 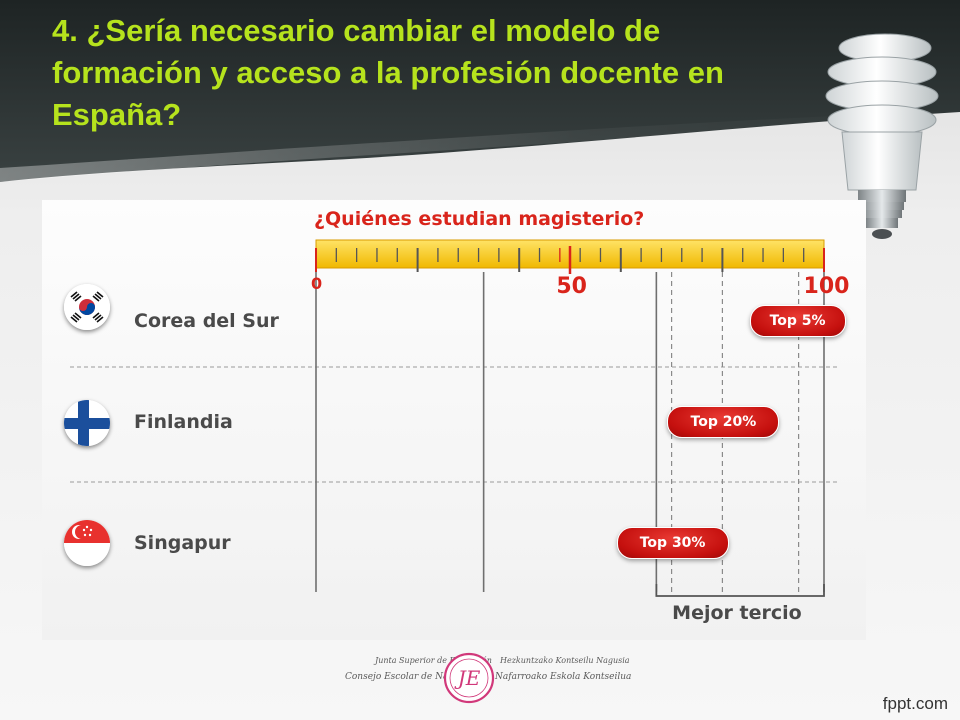 I want to click on value-pill-corea-del-sur: Top 5%, so click(x=797, y=321).